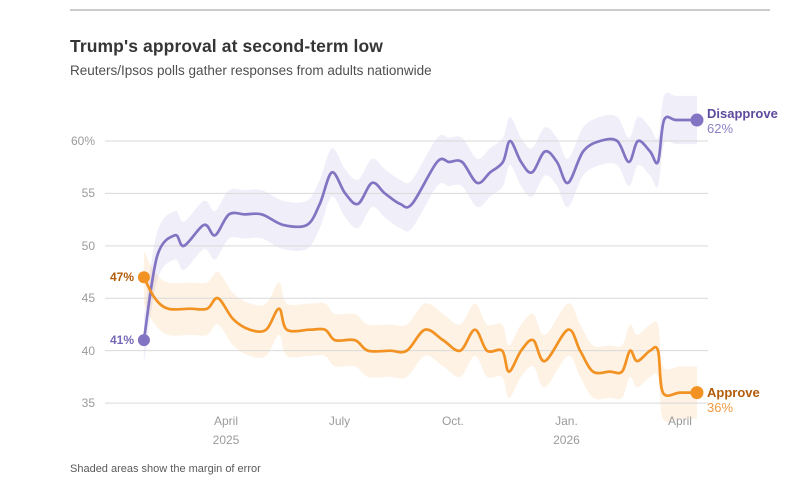  Describe the element at coordinates (88, 193) in the screenshot. I see `y-tick-label-55: 55` at that location.